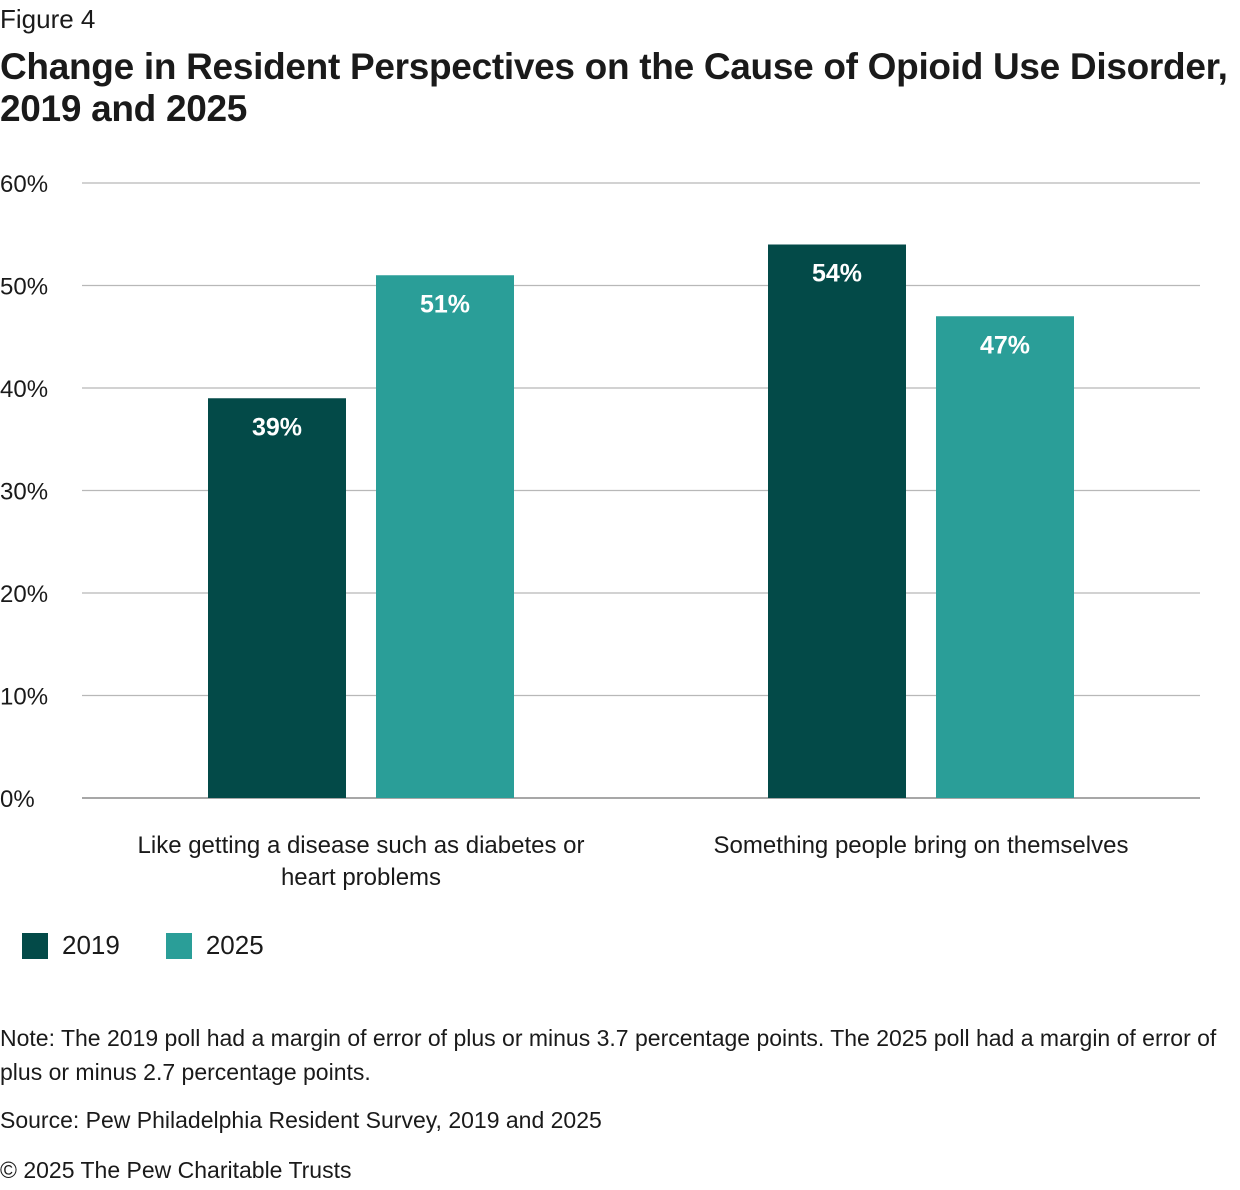  I want to click on data-label: 54%, so click(837, 274).